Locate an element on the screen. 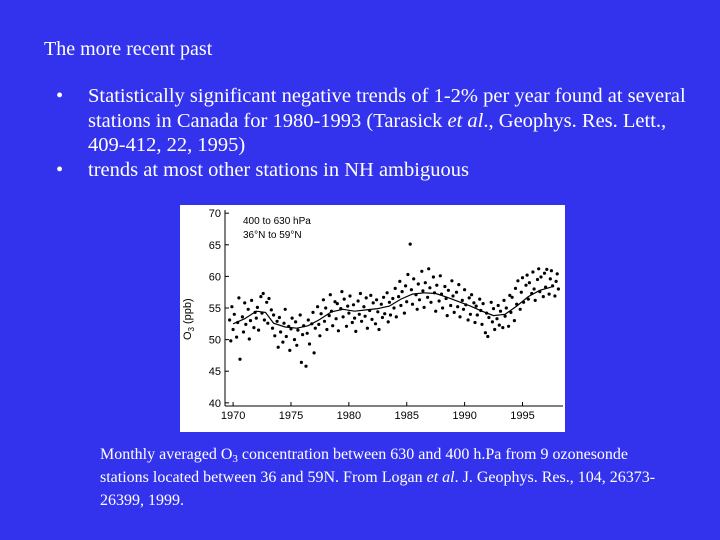  y-axis-label-main: O is located at coordinates (188, 335).